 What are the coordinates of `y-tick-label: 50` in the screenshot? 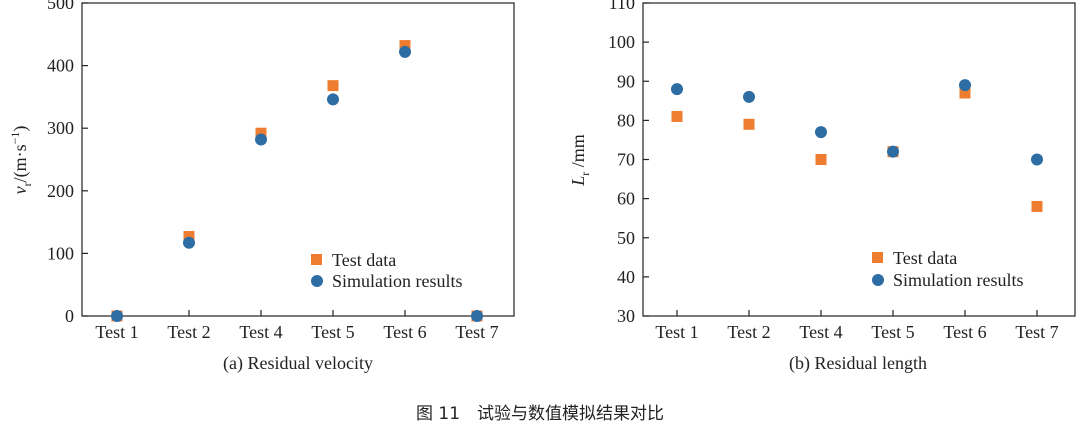 It's located at (626, 238).